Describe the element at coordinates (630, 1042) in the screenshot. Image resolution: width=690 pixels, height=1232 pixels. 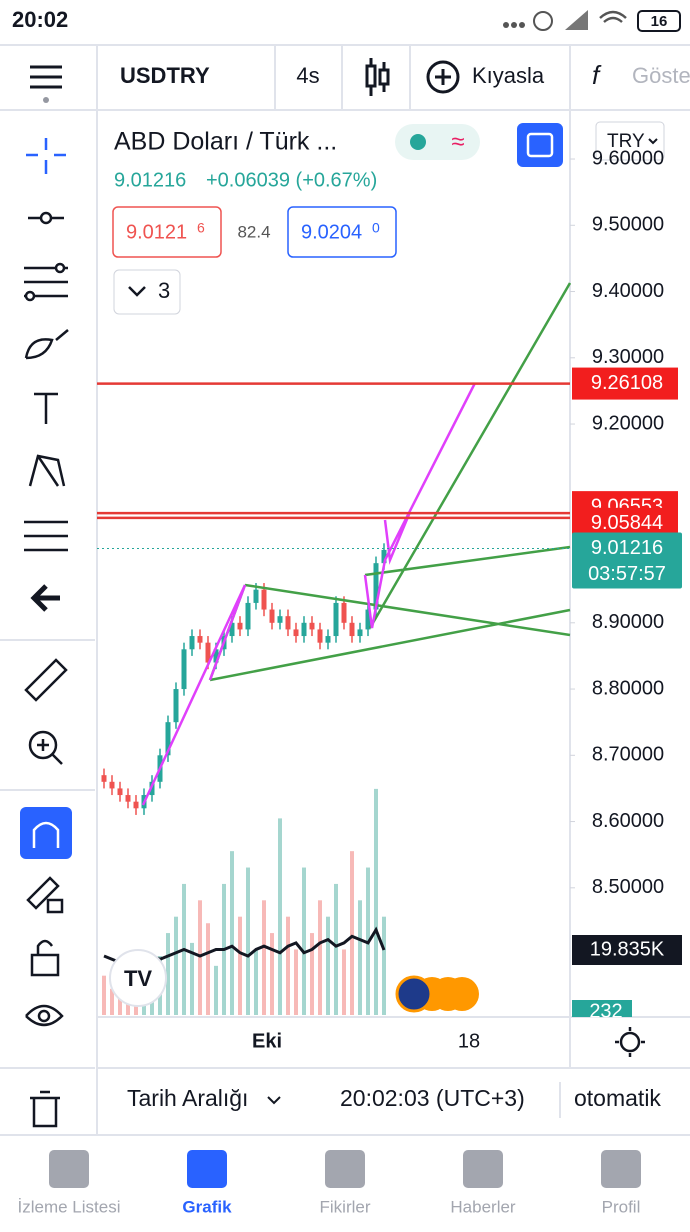
I see `settings-button` at that location.